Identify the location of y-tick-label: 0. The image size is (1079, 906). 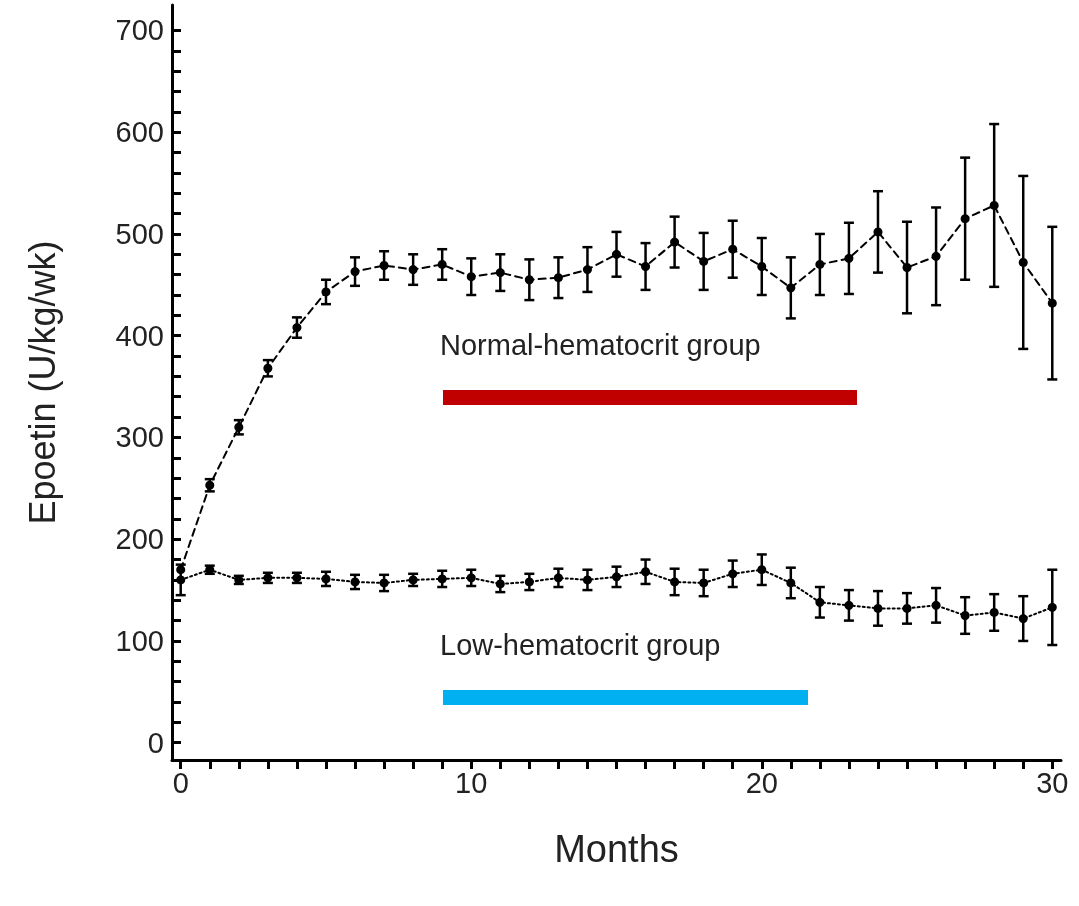
(155, 742).